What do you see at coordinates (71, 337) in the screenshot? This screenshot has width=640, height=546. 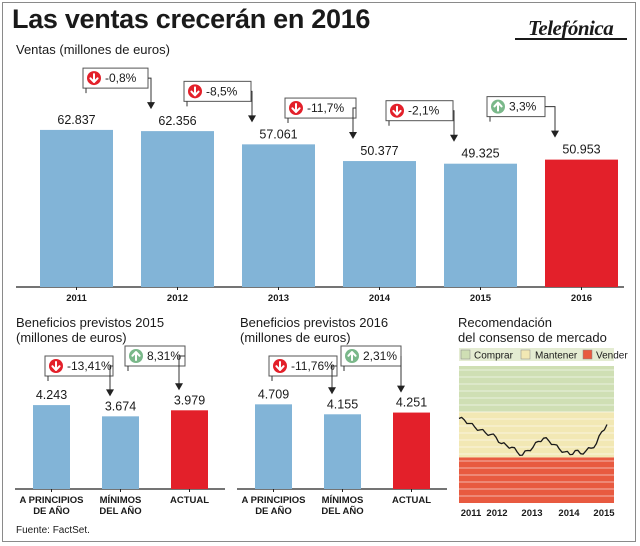 I see `profits-2015-title-line-2: (millones de euros)` at bounding box center [71, 337].